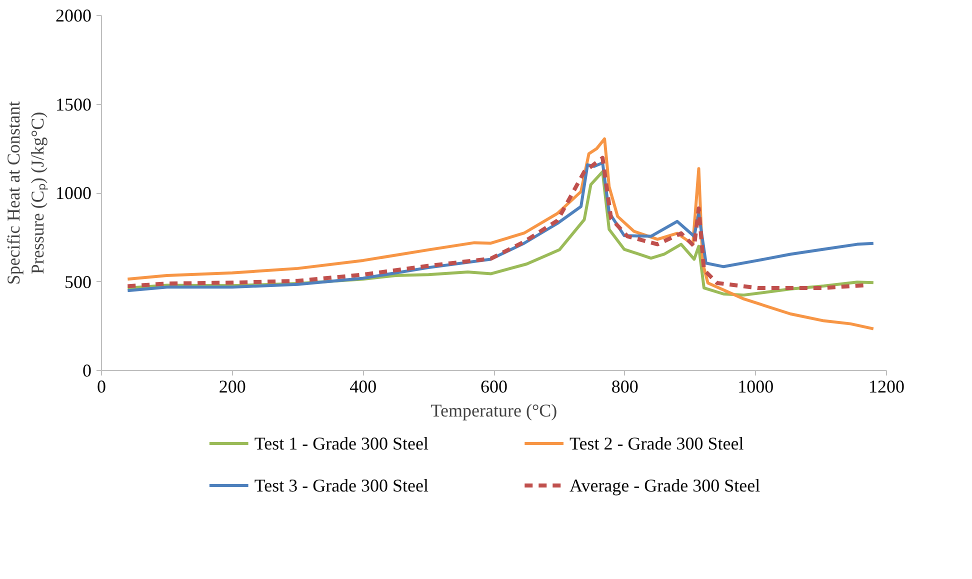  What do you see at coordinates (657, 444) in the screenshot?
I see `legend-label: Test 2 - Grade 300 Steel` at bounding box center [657, 444].